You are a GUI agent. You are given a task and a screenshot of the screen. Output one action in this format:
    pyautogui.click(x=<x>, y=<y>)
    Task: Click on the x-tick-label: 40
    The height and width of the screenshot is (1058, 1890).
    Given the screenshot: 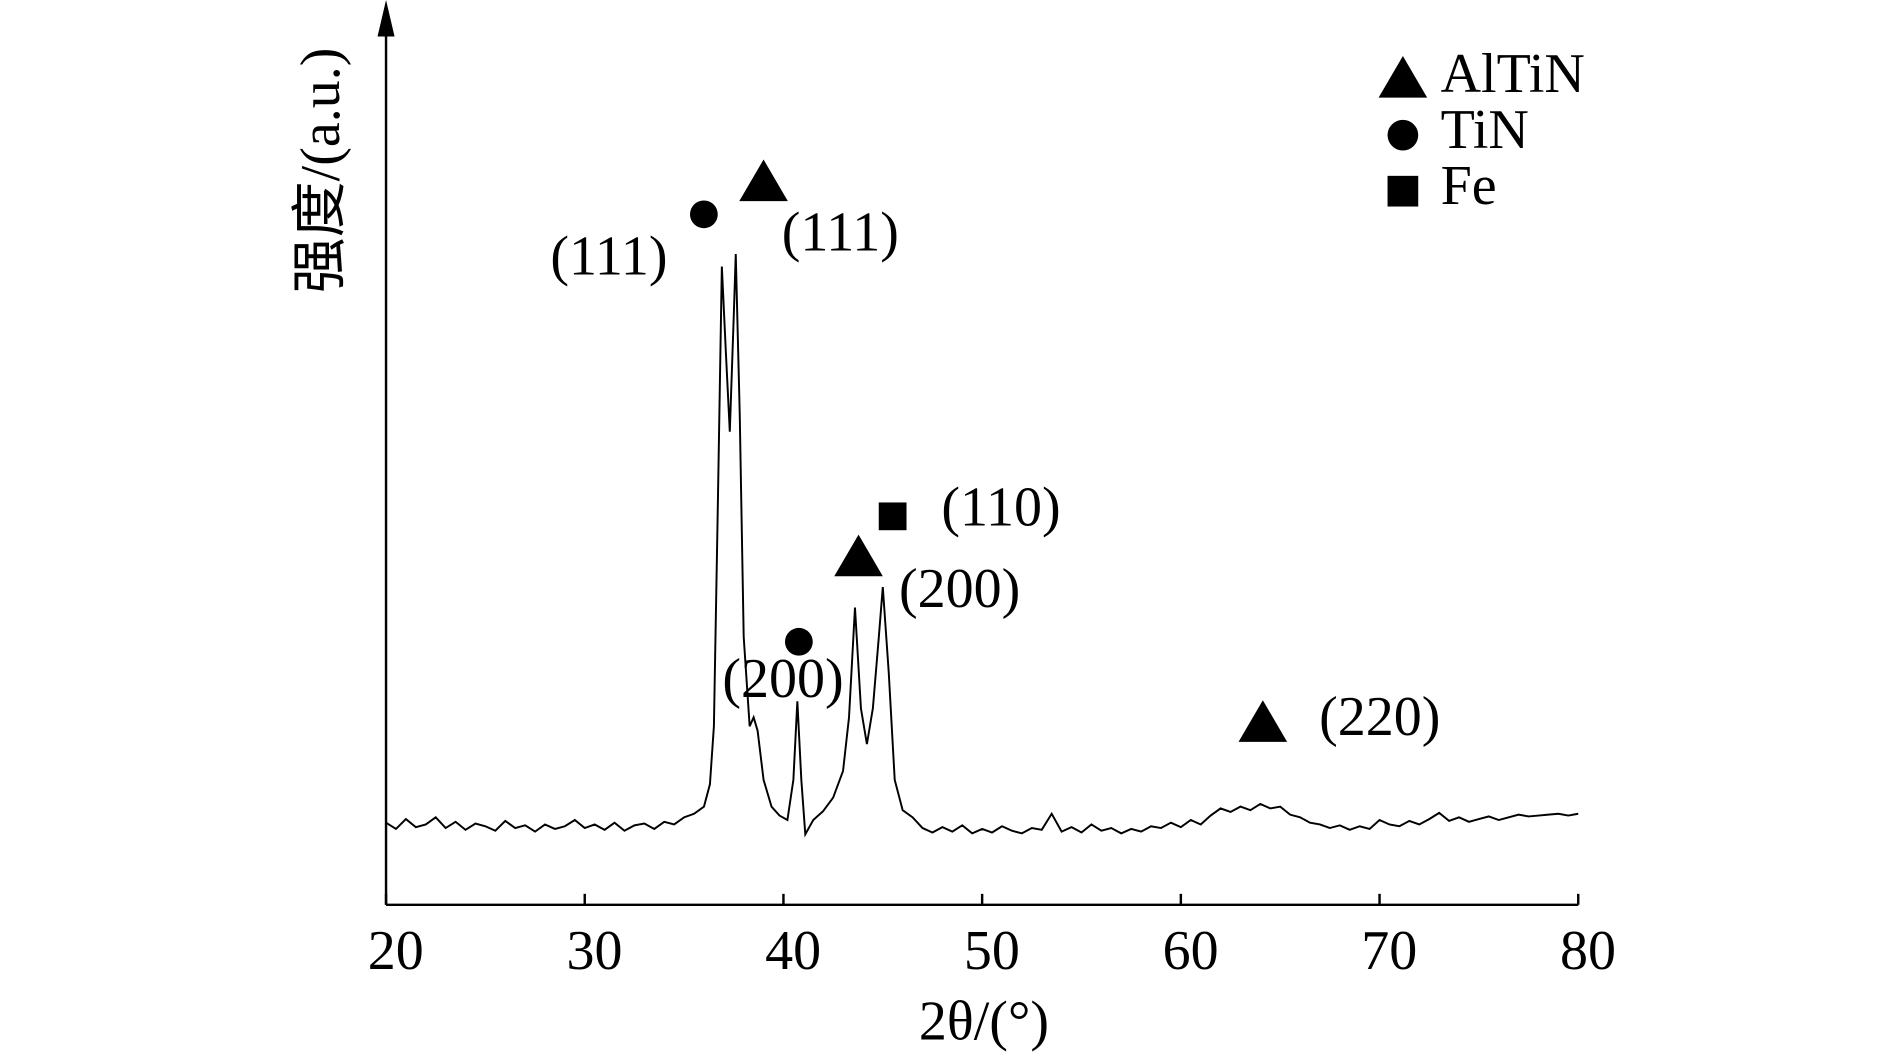 What is the action you would take?
    pyautogui.click(x=793, y=951)
    